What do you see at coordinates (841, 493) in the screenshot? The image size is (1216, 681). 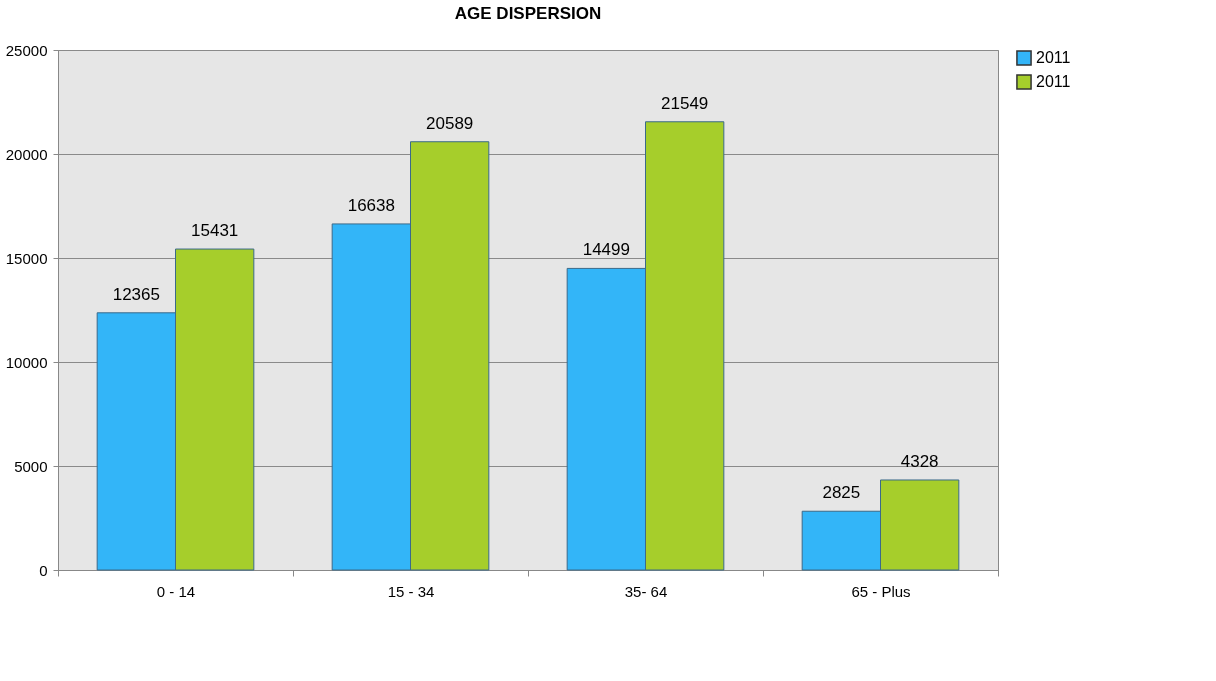 I see `data-label: 2825` at bounding box center [841, 493].